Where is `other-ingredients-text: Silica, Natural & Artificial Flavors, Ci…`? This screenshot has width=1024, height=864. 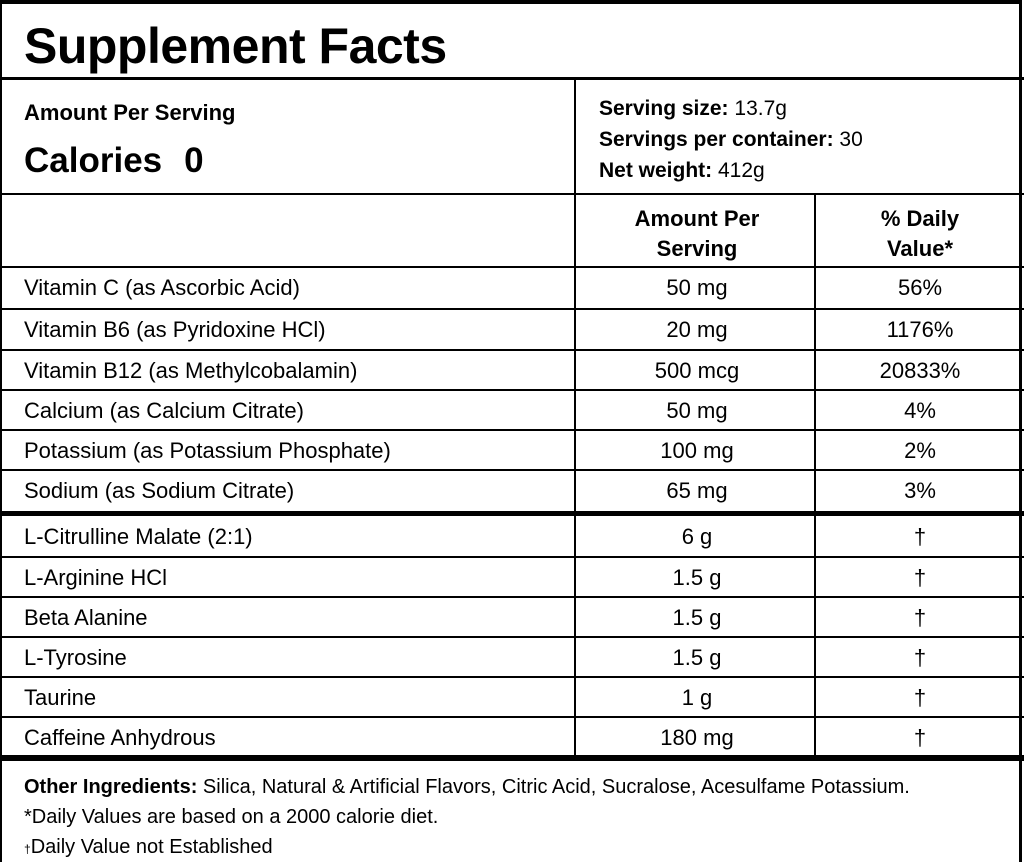
other-ingredients-text: Silica, Natural & Artificial Flavors, Ci… is located at coordinates (553, 787).